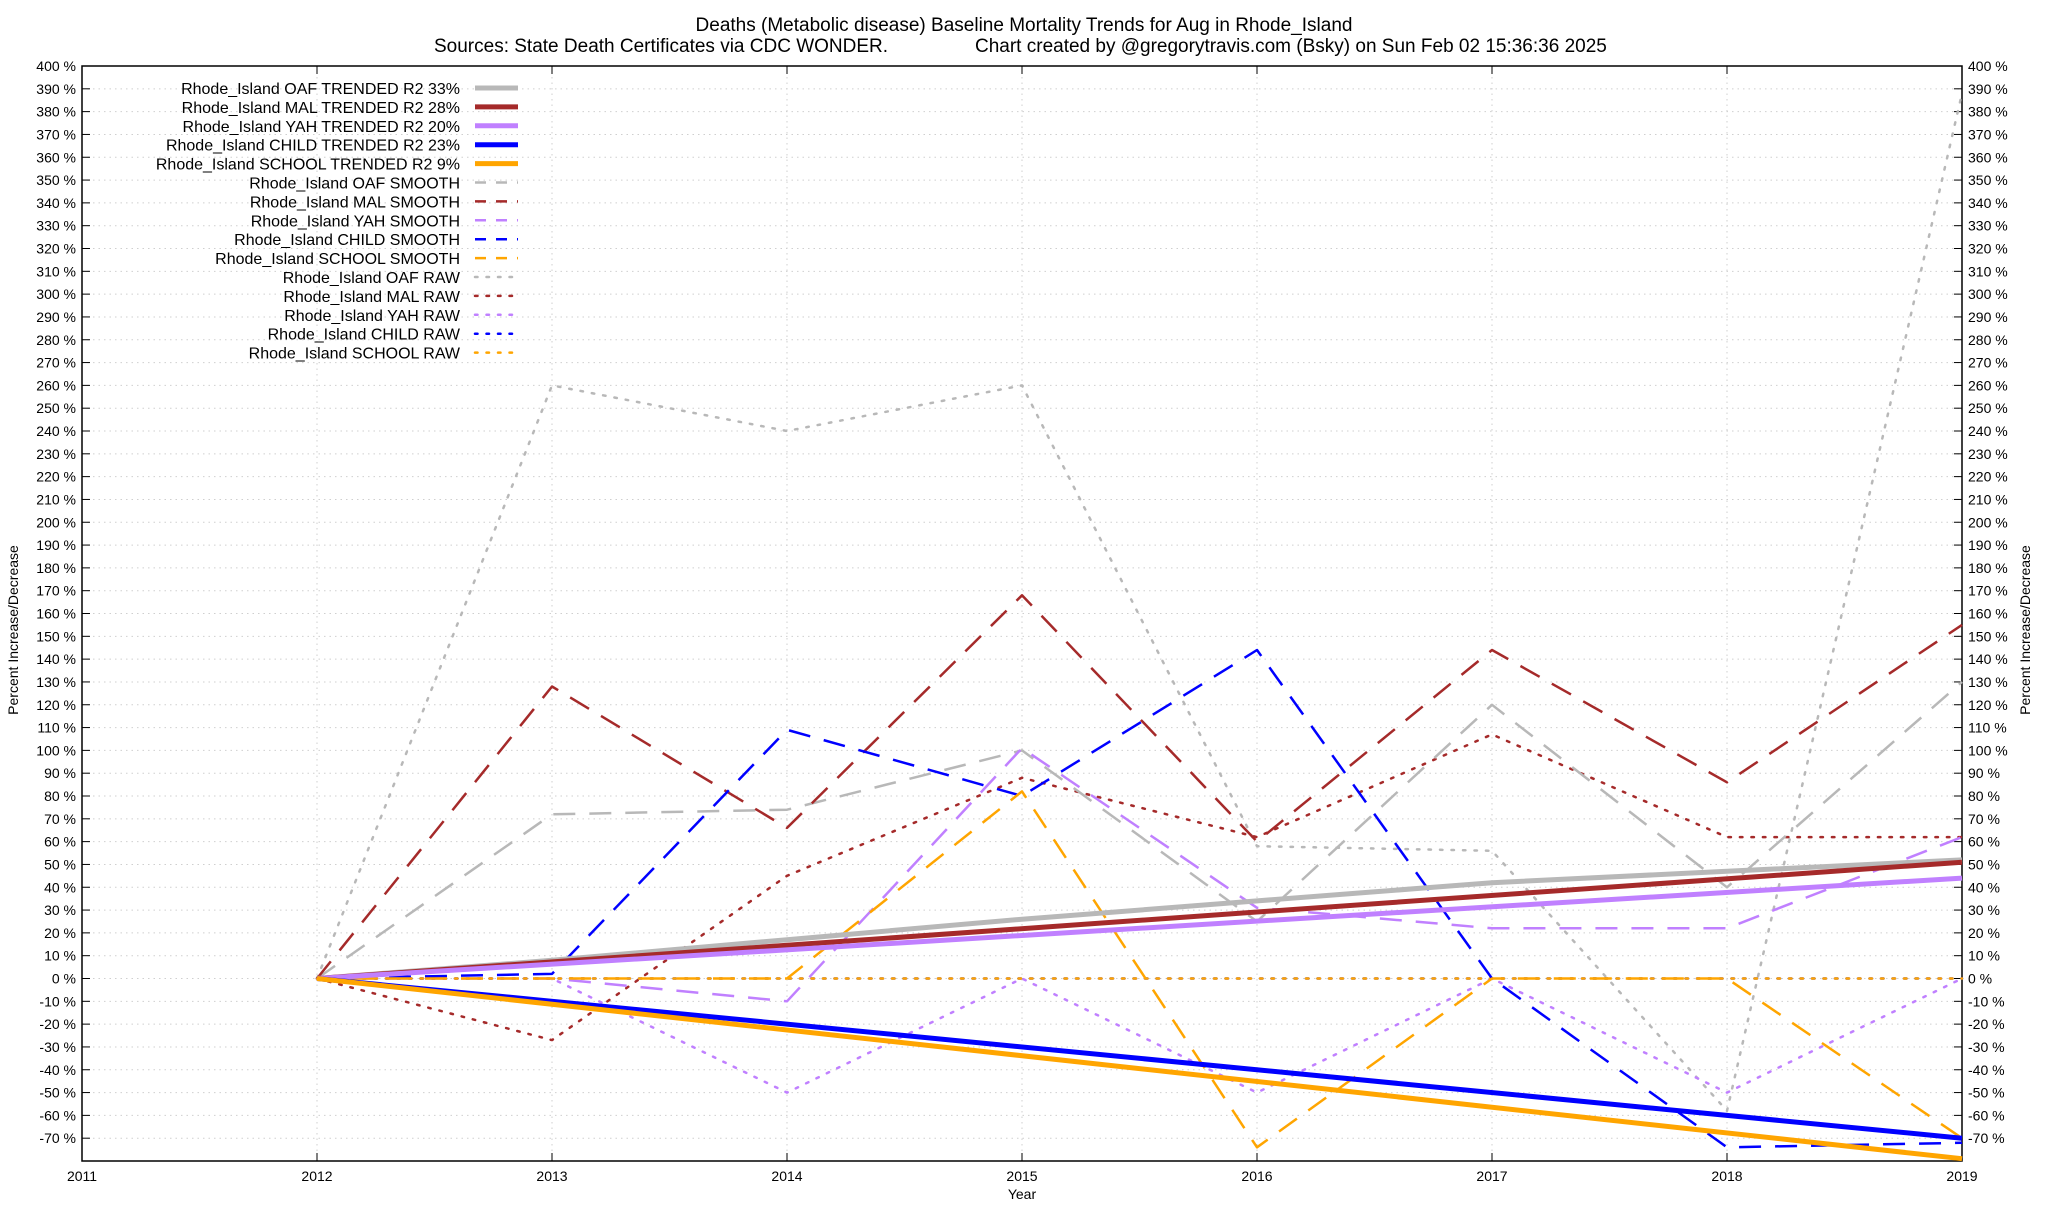 The height and width of the screenshot is (1205, 2048). I want to click on y-tick-label-right: 390 %, so click(1988, 89).